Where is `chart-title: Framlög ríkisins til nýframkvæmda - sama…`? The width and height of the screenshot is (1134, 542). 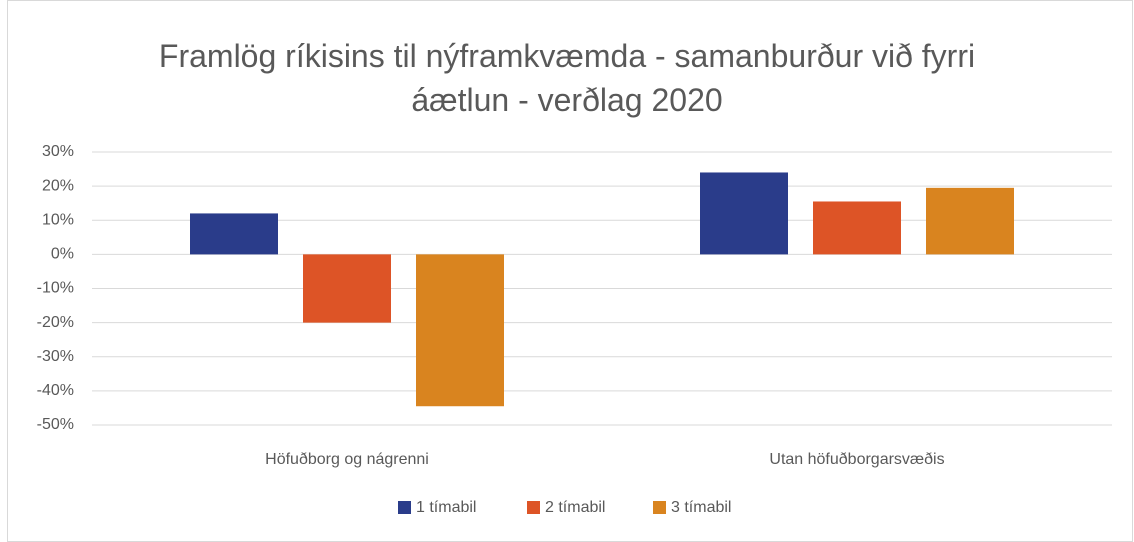
chart-title: Framlög ríkisins til nýframkvæmda - sama… is located at coordinates (567, 78).